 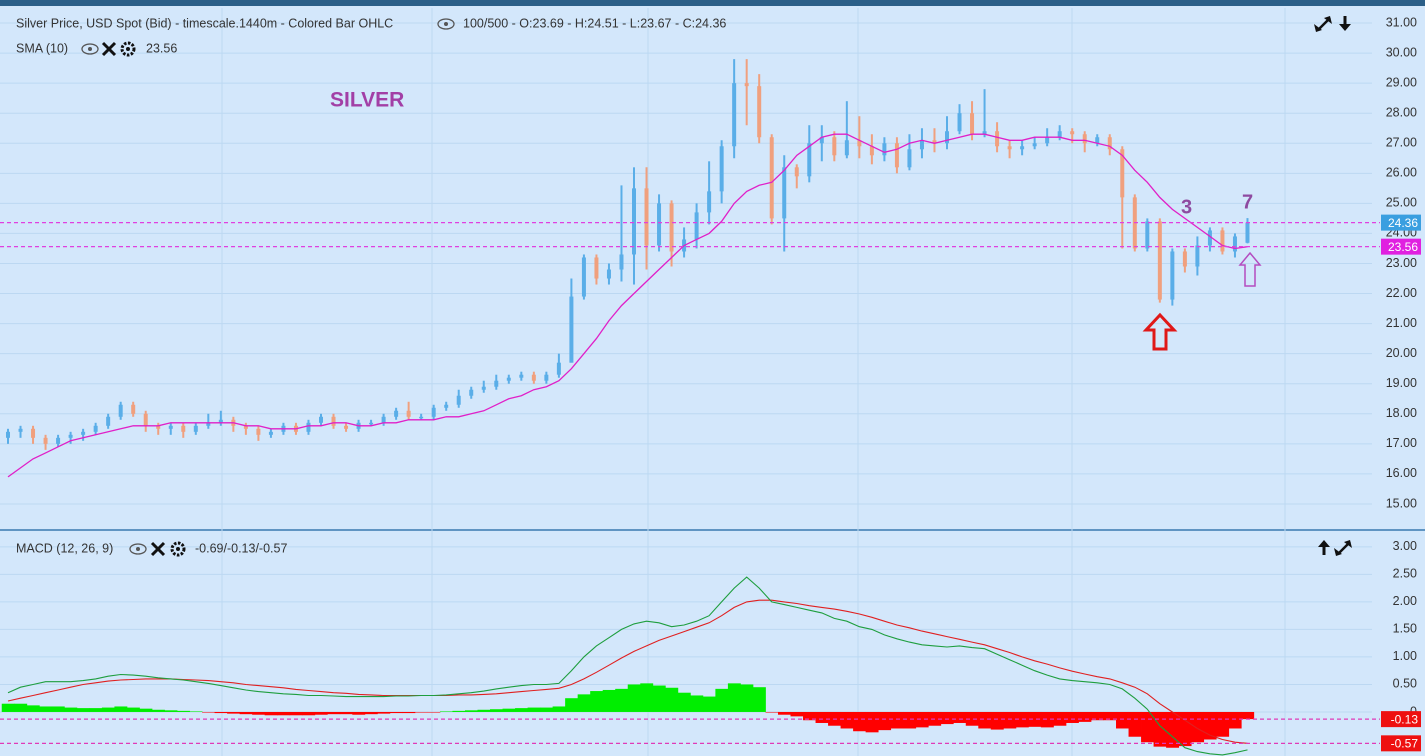 I want to click on y-tick-label: 2.50, so click(x=1405, y=574).